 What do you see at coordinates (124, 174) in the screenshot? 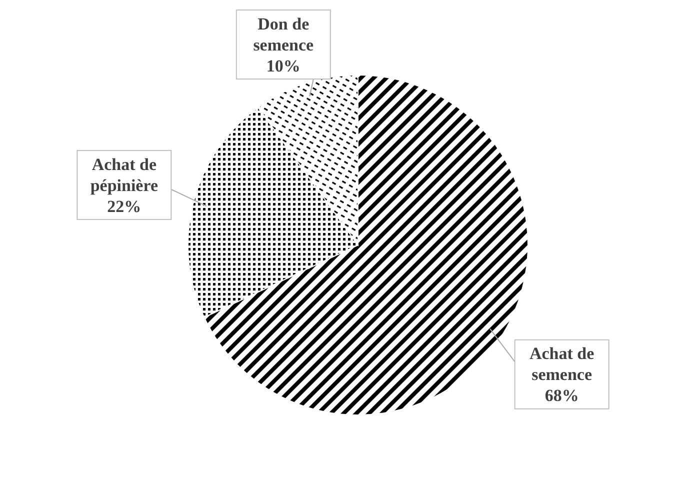
I see `slice-label: Achat de pépinière` at bounding box center [124, 174].